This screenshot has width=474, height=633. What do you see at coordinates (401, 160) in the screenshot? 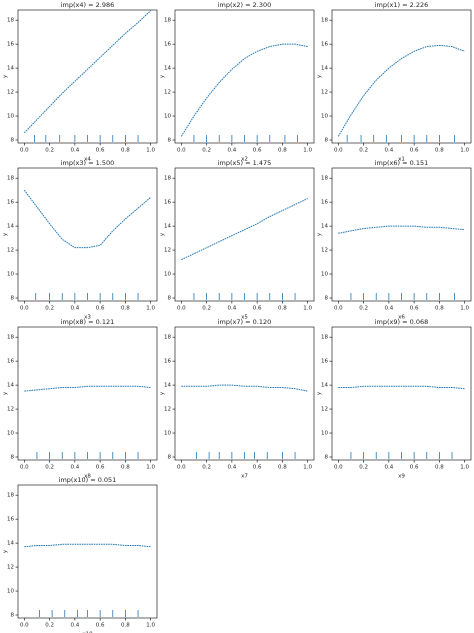
I see `x-axis-label: x1` at bounding box center [401, 160].